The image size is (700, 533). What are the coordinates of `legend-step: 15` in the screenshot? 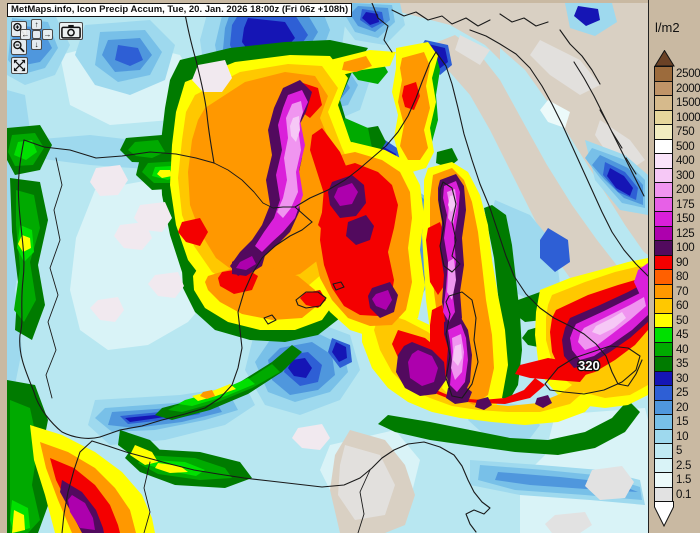 It's located at (677, 422).